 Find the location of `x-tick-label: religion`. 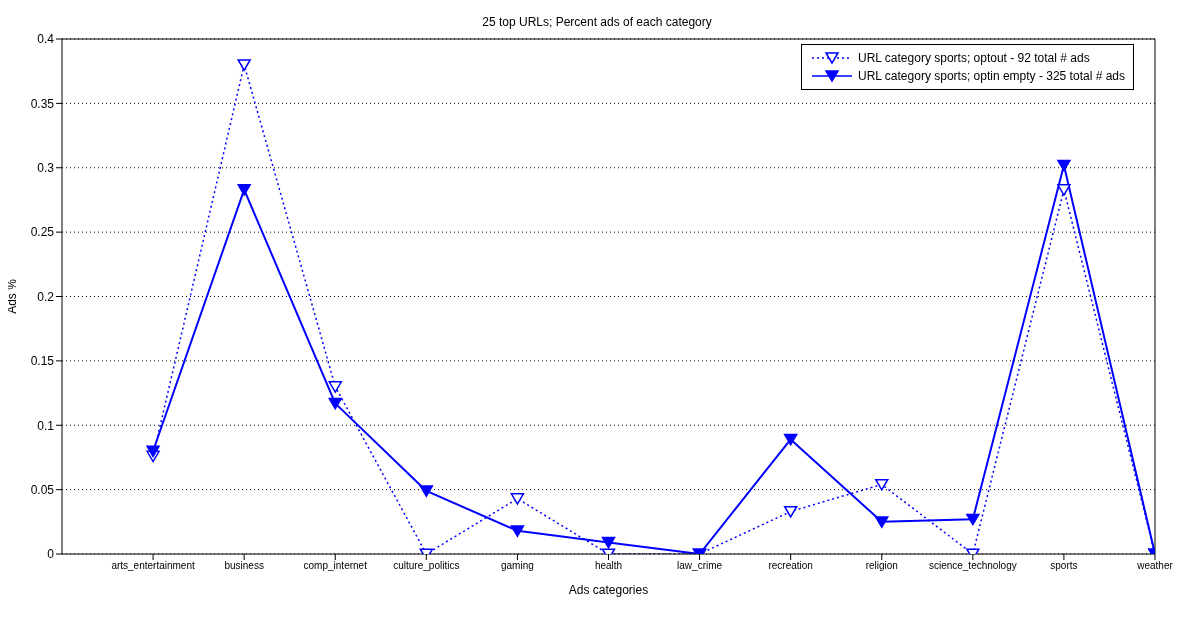

x-tick-label: religion is located at coordinates (881, 566).